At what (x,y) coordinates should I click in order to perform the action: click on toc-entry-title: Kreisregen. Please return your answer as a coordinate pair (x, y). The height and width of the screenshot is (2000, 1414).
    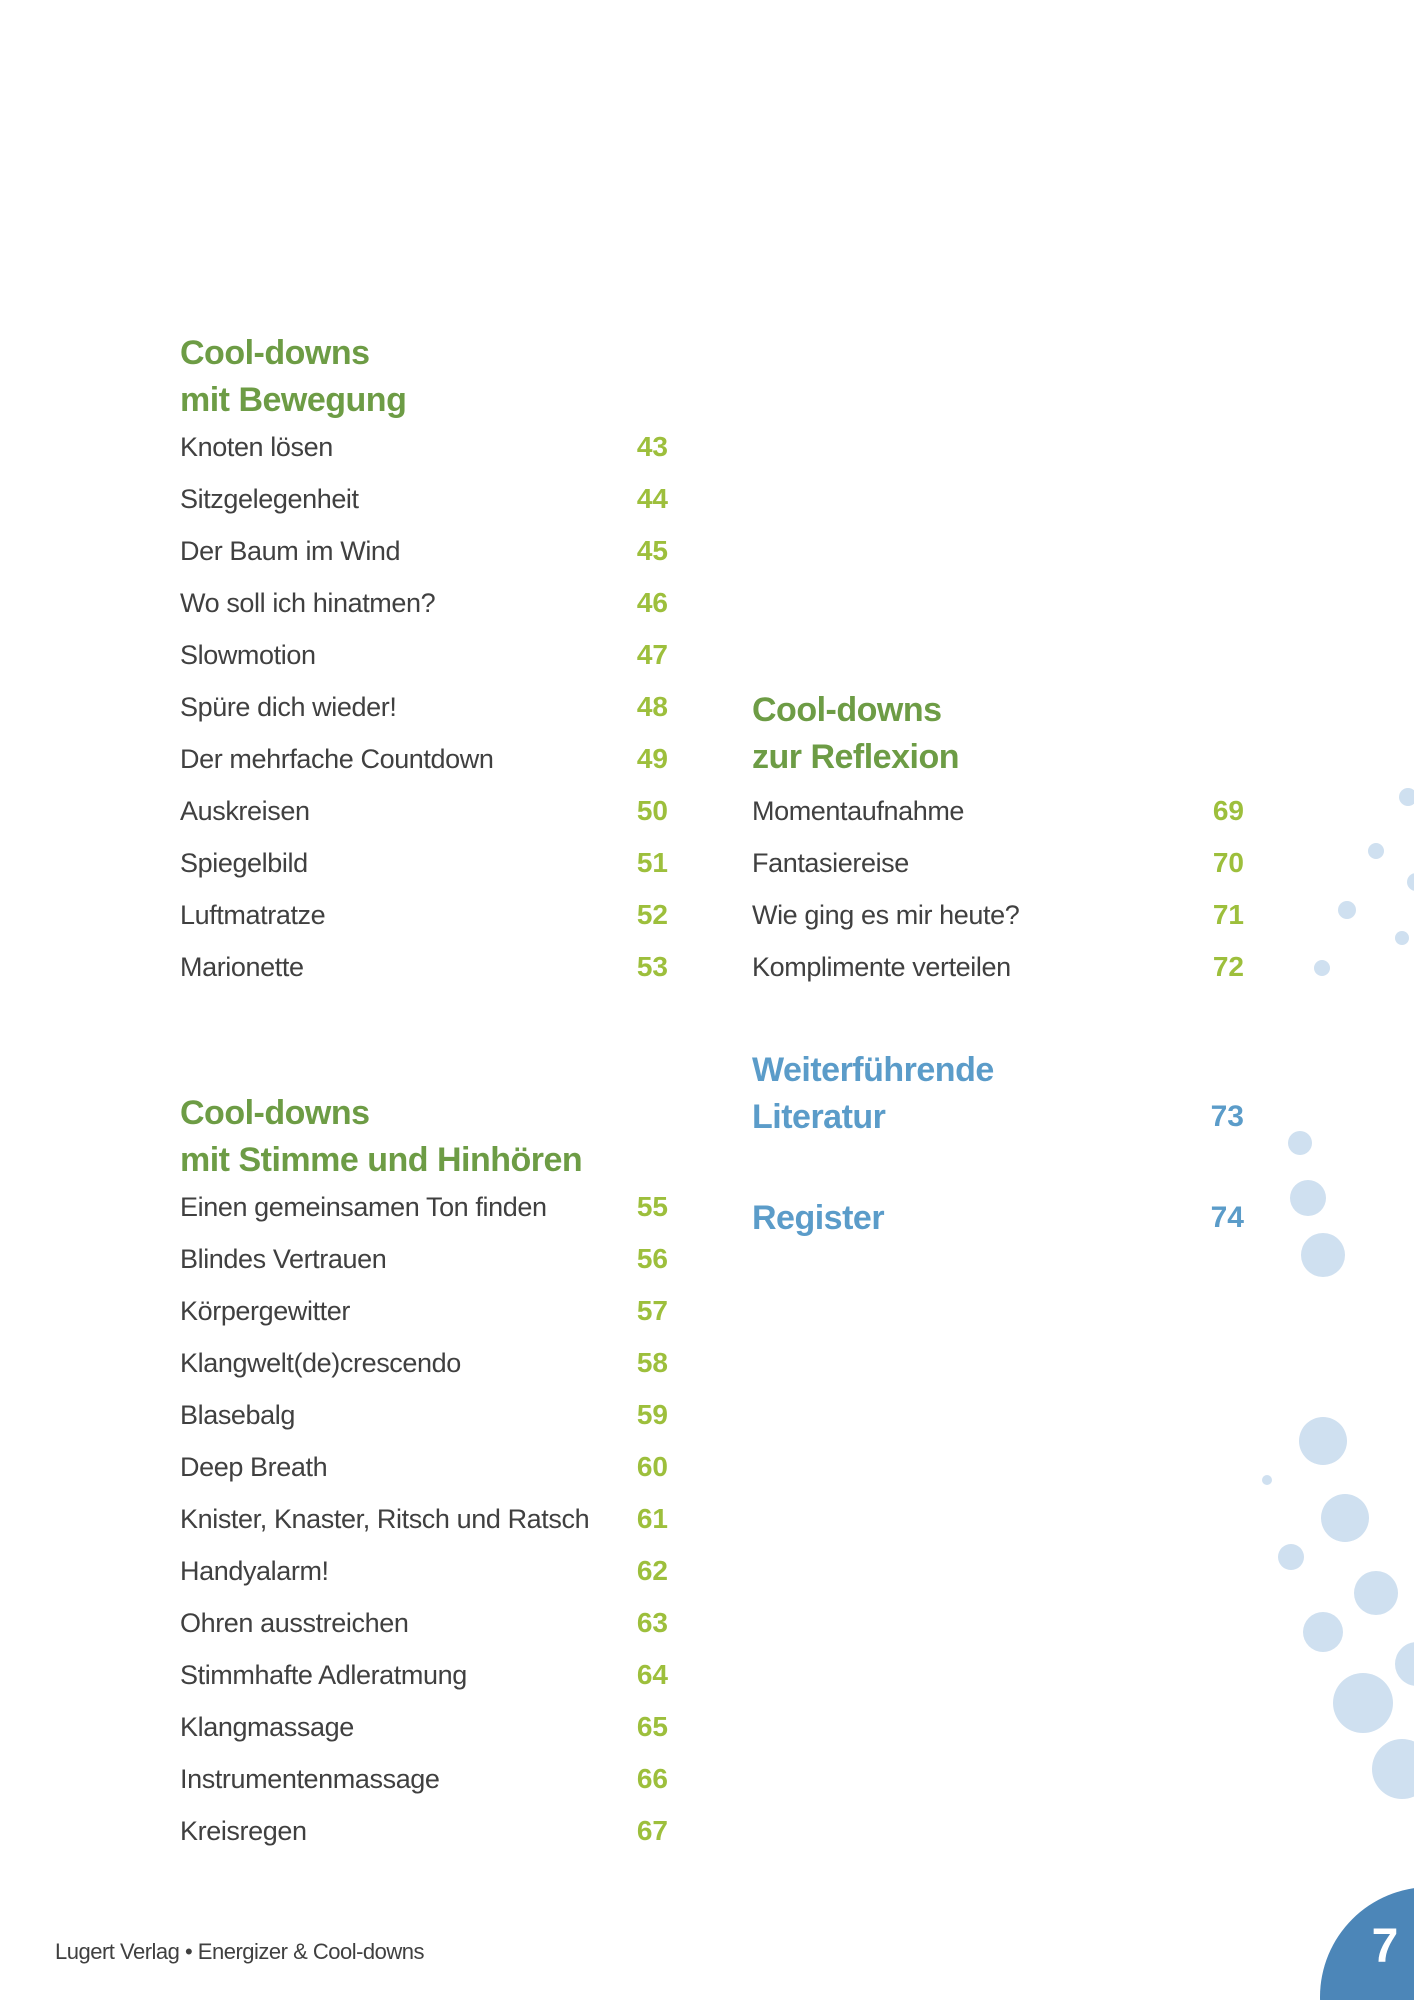
    Looking at the image, I should click on (243, 1830).